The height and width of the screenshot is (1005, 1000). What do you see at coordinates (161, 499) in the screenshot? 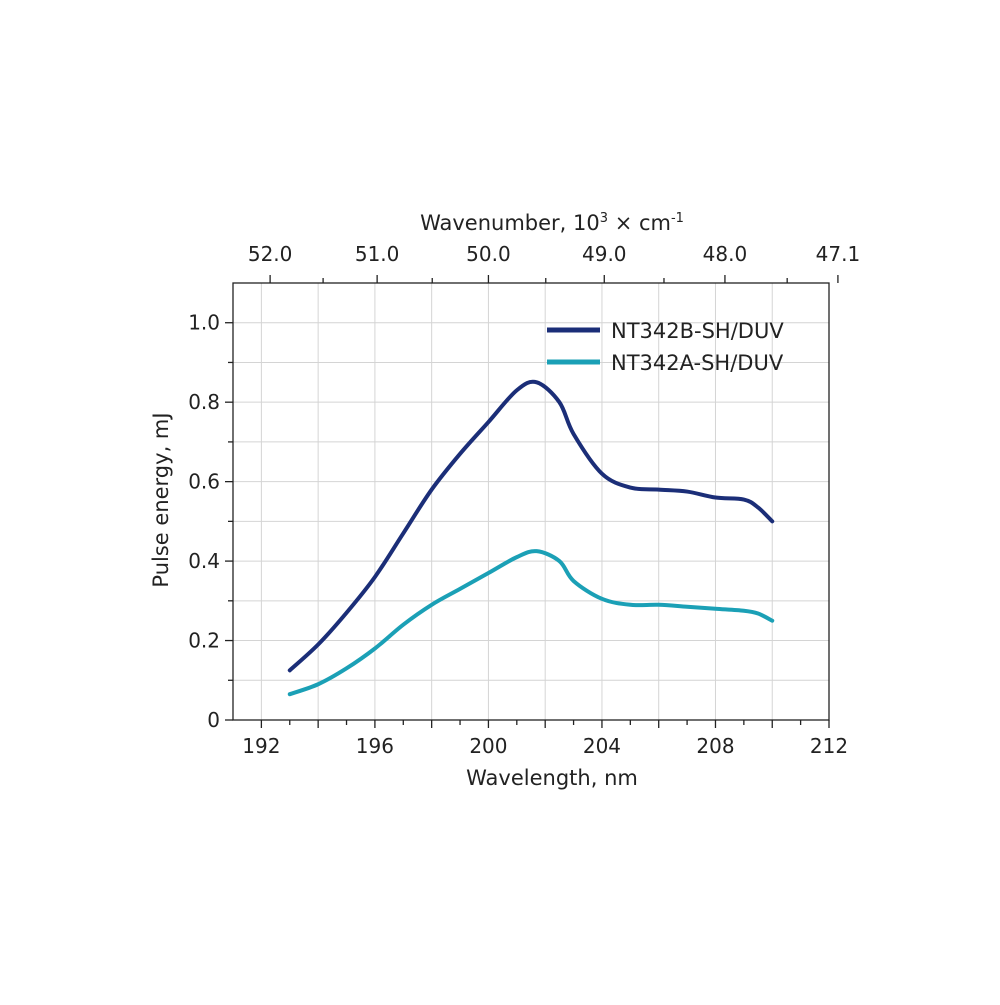
I see `y-axis-label: Pulse energy, mJ` at bounding box center [161, 499].